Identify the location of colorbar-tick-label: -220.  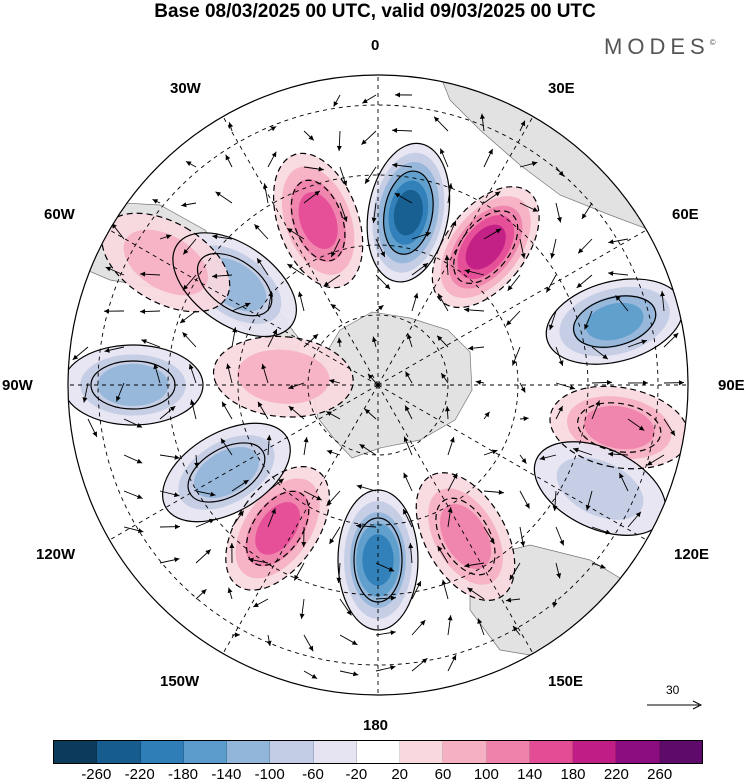
(139, 774).